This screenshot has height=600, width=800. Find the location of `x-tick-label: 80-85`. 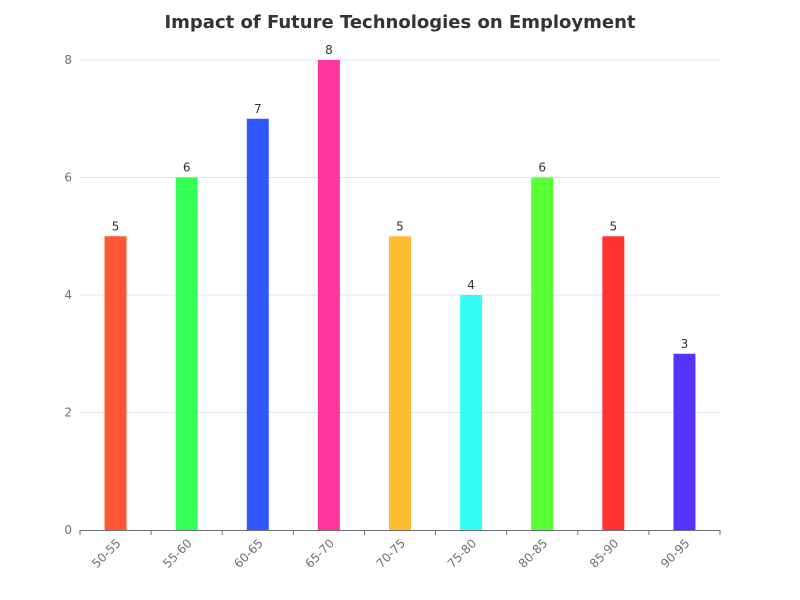

x-tick-label: 80-85 is located at coordinates (533, 553).